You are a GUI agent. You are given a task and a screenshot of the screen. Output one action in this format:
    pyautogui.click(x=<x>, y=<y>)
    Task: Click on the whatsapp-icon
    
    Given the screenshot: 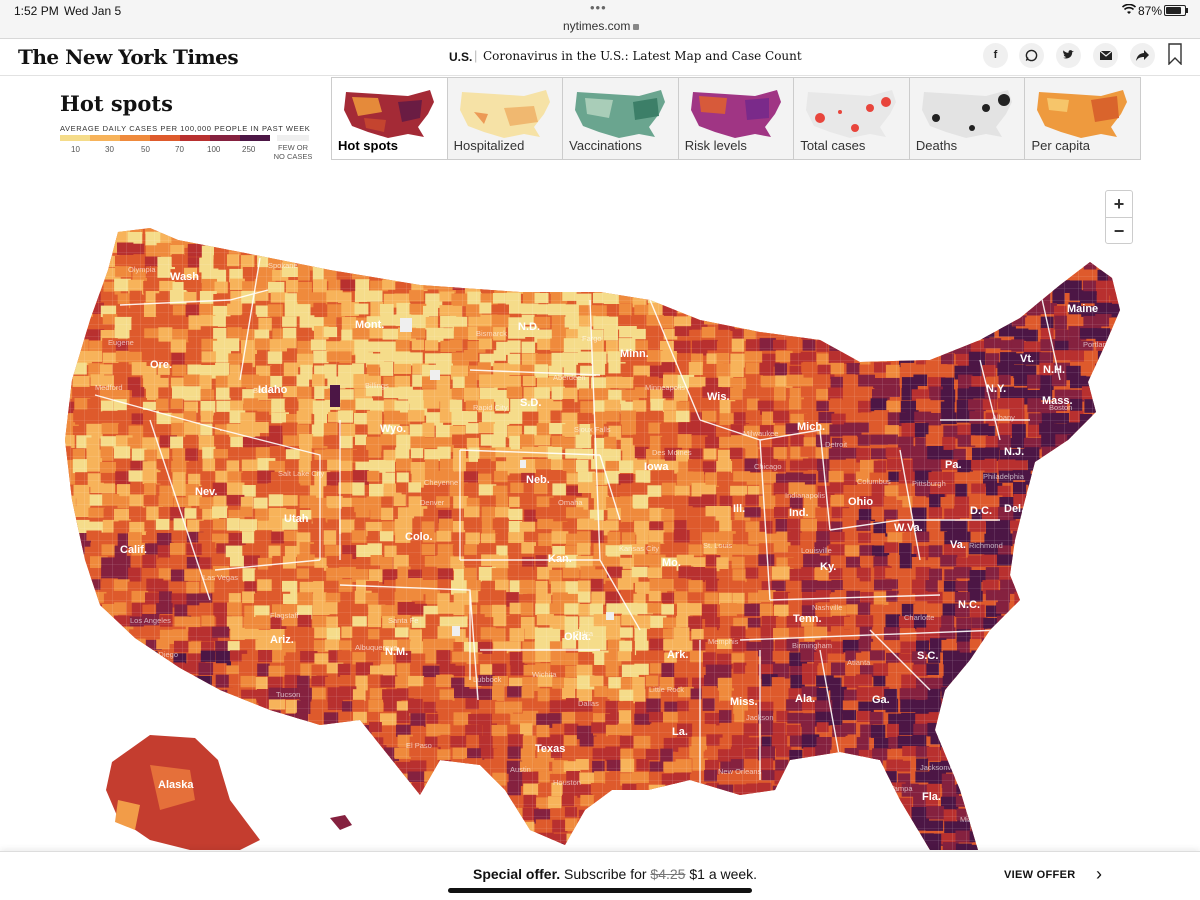 What is the action you would take?
    pyautogui.click(x=1031, y=55)
    